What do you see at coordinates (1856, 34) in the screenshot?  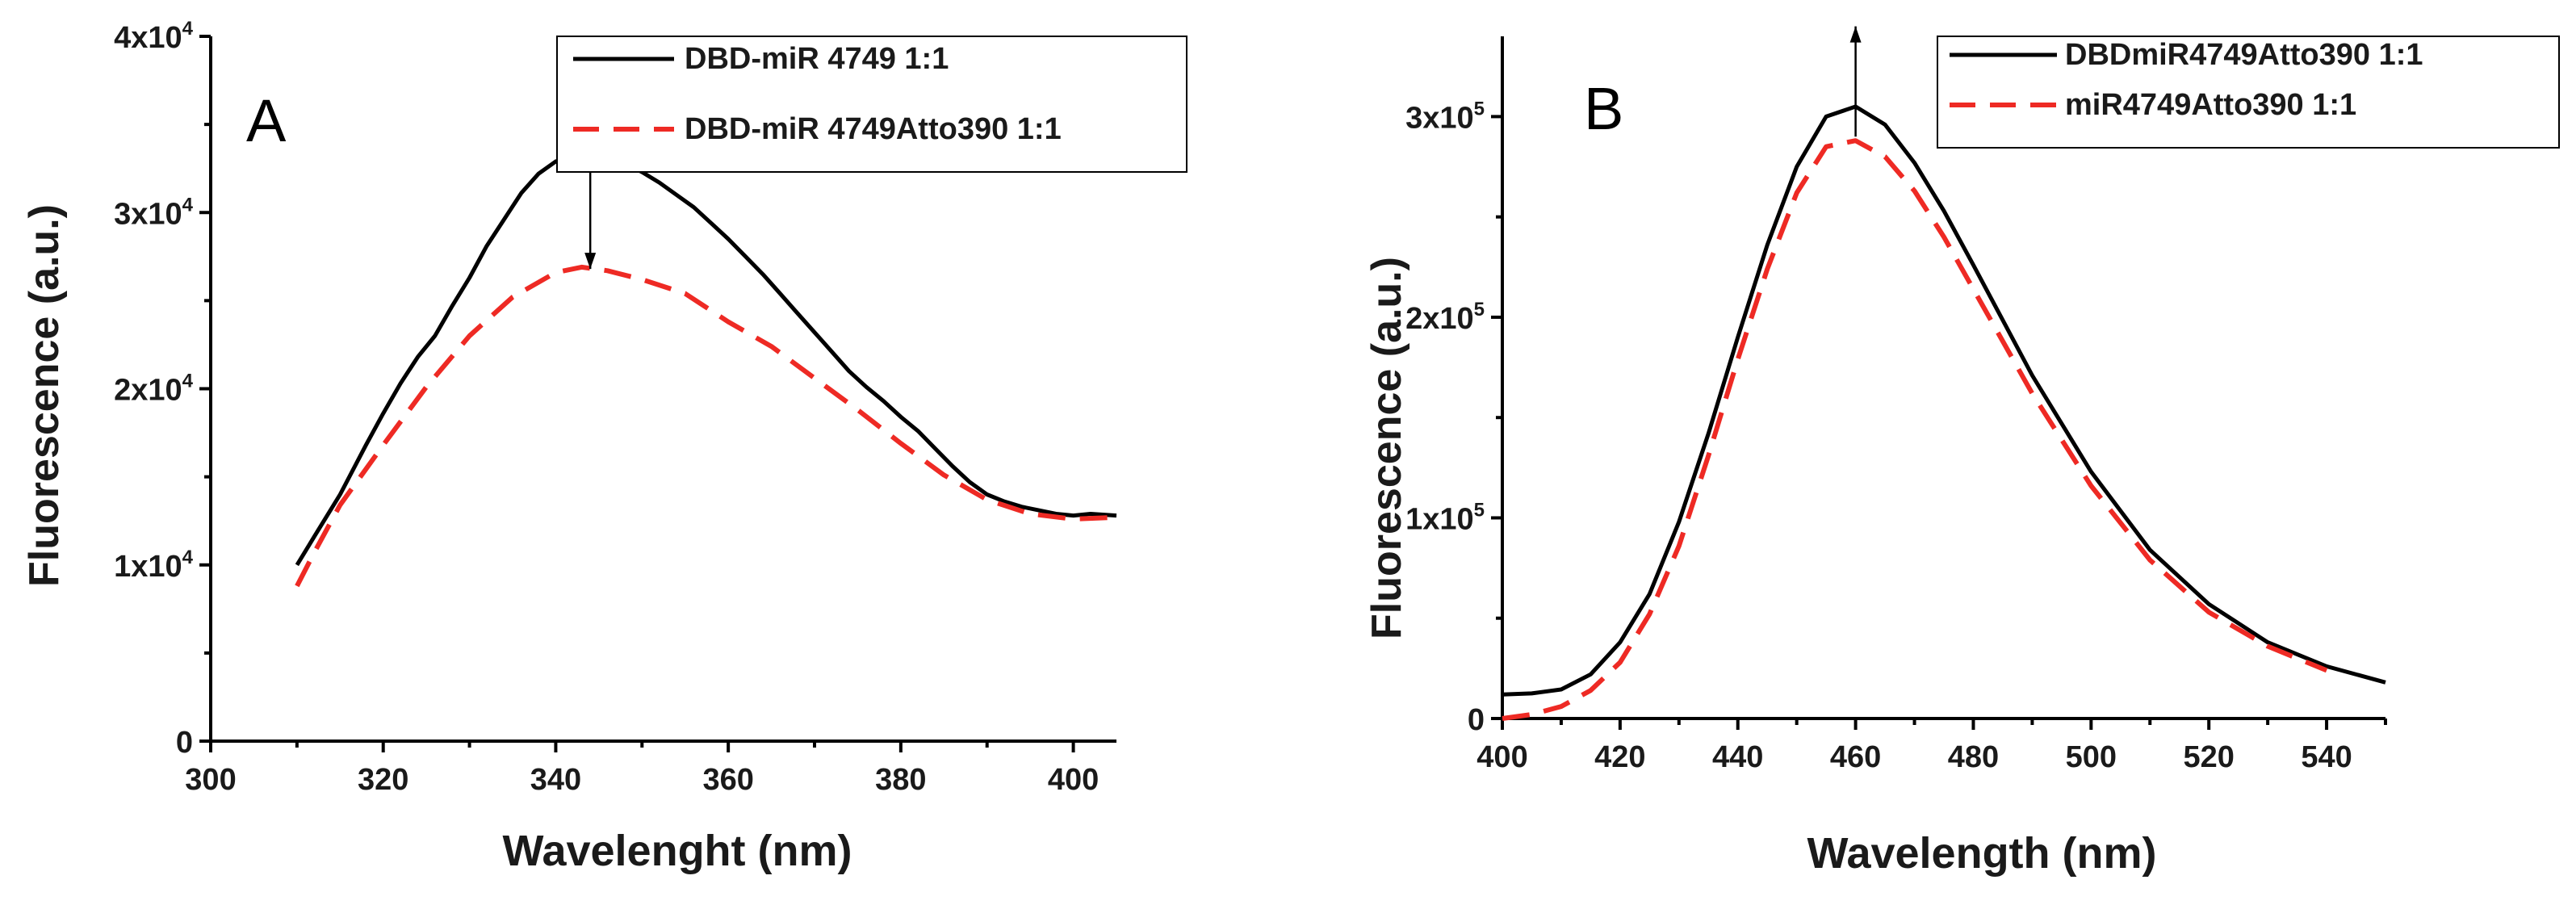 I see `panel-b-arrow-head` at bounding box center [1856, 34].